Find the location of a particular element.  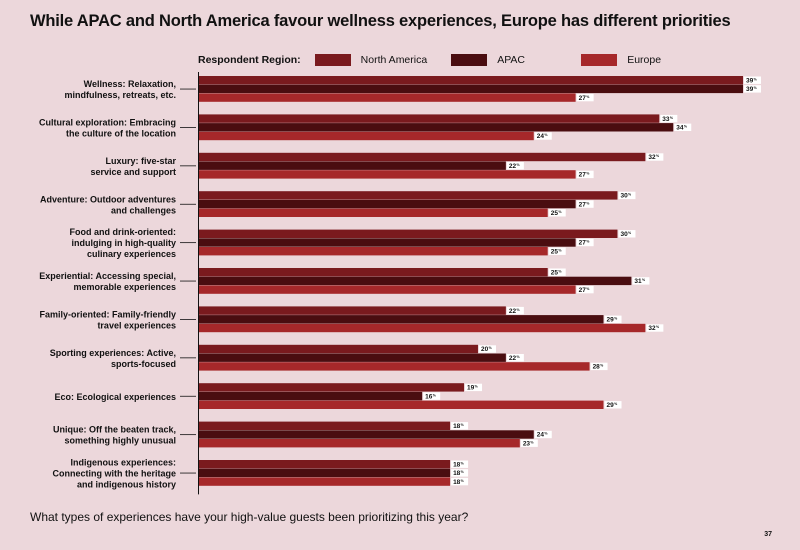

value-label: 16 is located at coordinates (429, 396).